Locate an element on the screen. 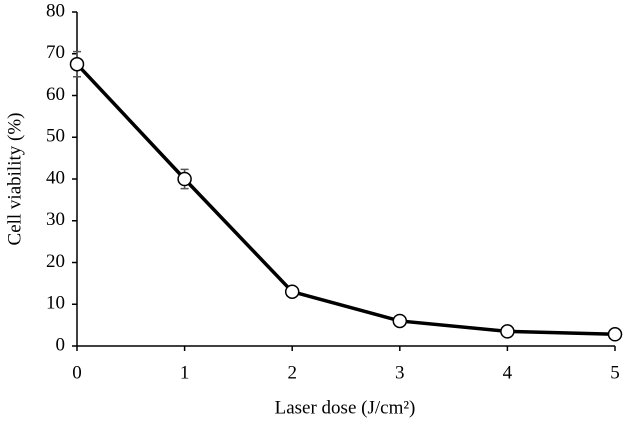 The image size is (625, 422). x-tick-label: 3 is located at coordinates (400, 372).